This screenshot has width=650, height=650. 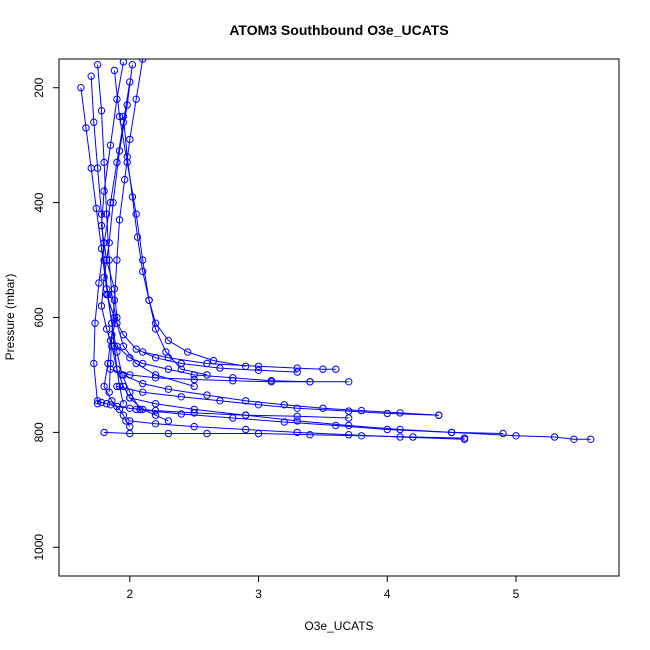 What do you see at coordinates (338, 626) in the screenshot?
I see `x-axis-label: O3e_UCATS` at bounding box center [338, 626].